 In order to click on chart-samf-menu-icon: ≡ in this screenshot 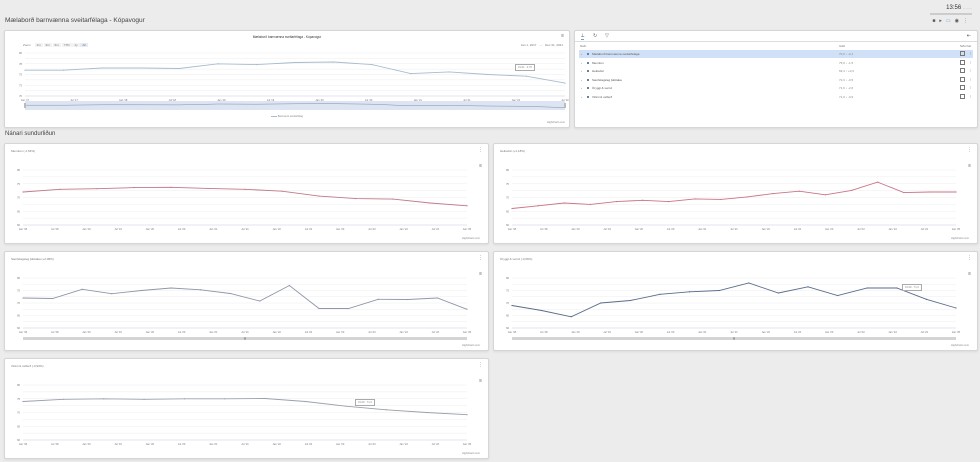, I will do `click(480, 274)`.